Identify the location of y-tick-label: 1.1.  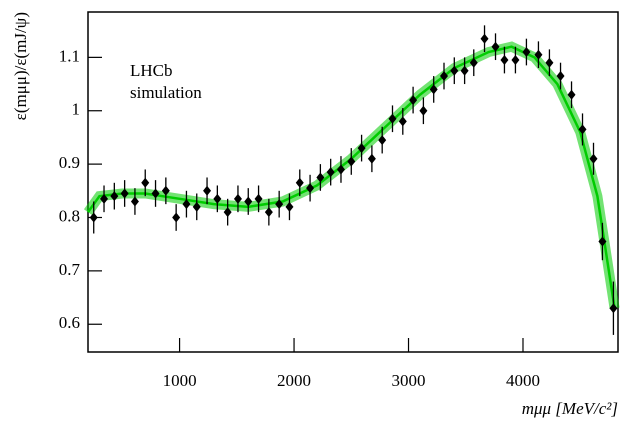
(69, 55).